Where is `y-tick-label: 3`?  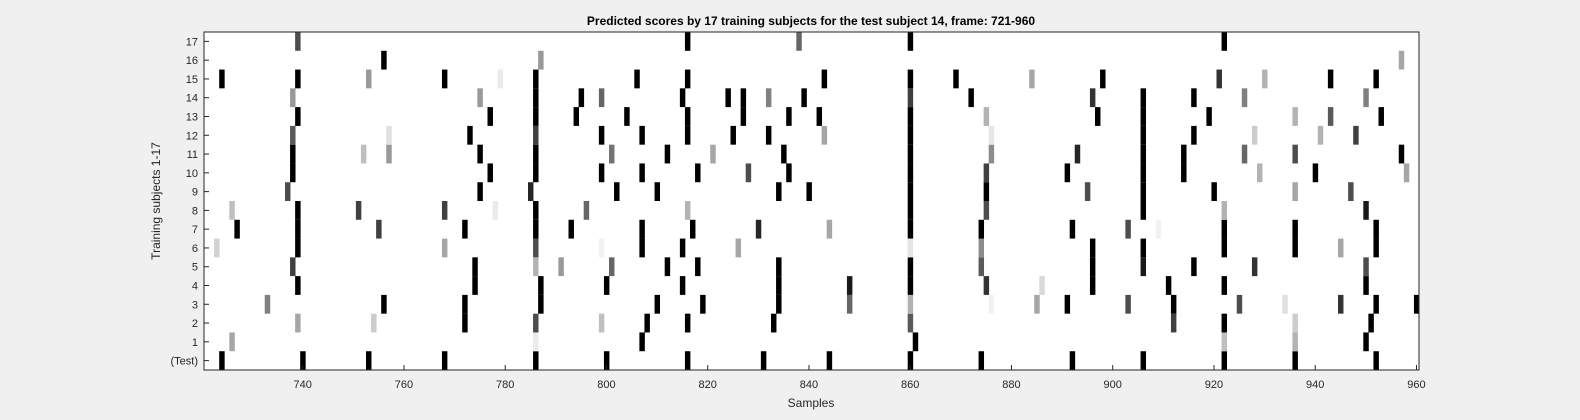 y-tick-label: 3 is located at coordinates (195, 305).